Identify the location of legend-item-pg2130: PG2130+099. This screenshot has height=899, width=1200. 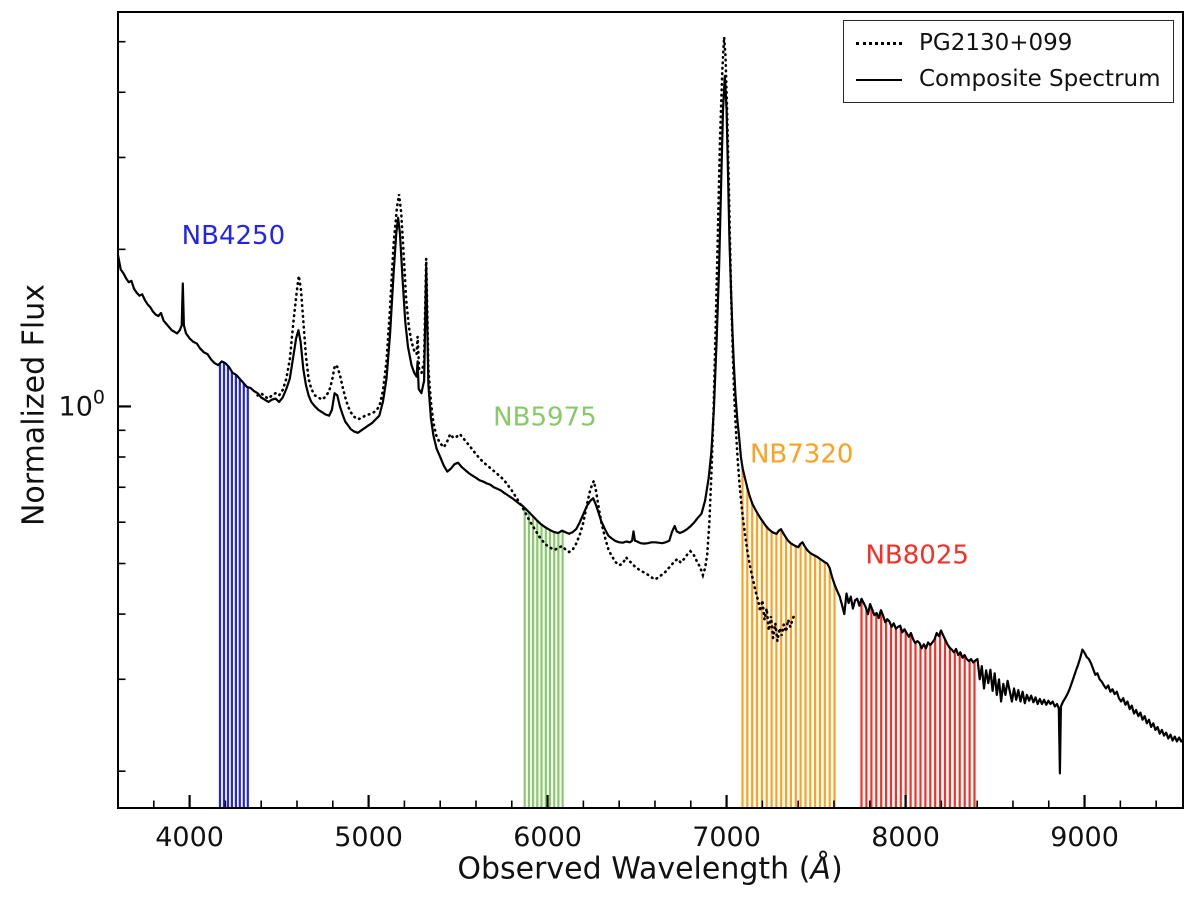
(1008, 43).